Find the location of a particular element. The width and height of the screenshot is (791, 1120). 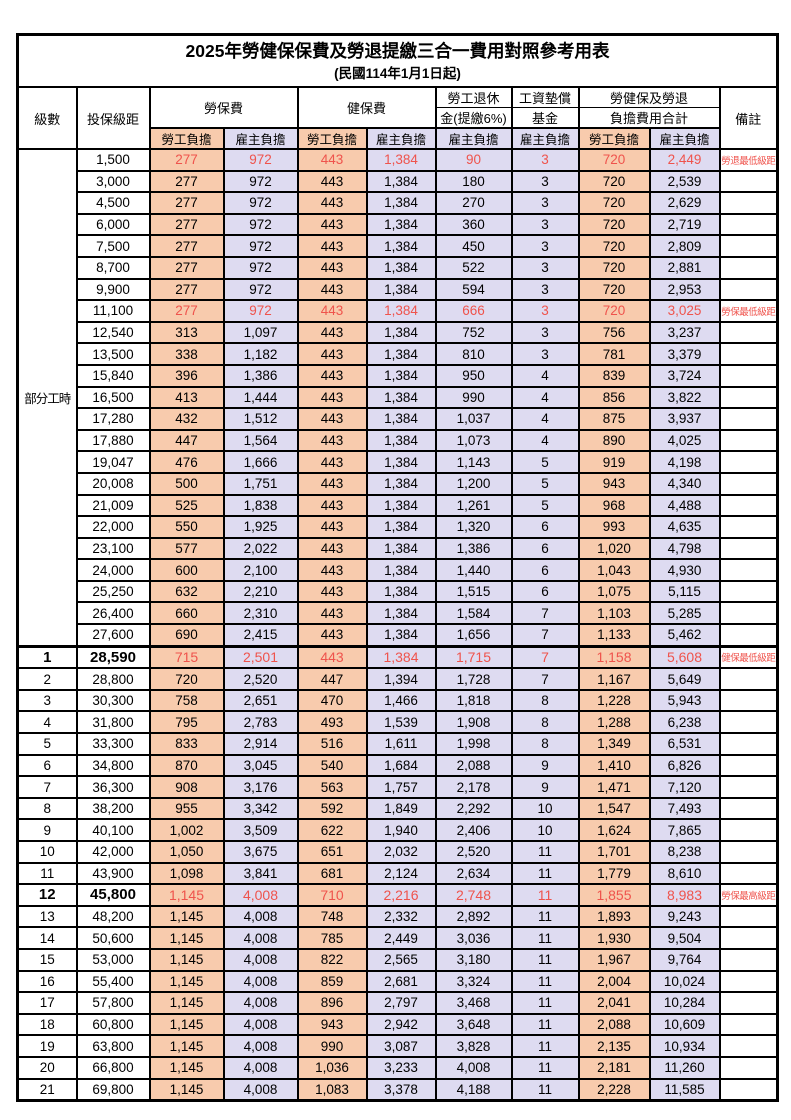

subheader-pension-employer: 雇主負擔 is located at coordinates (473, 138).